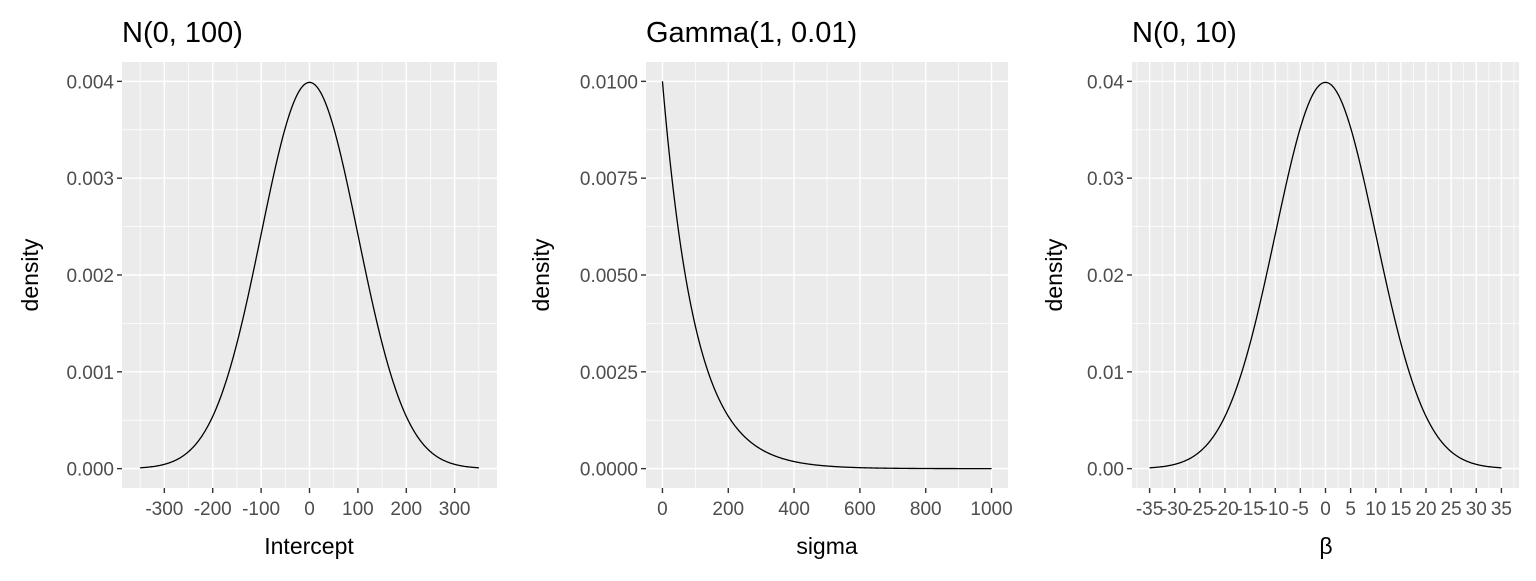  Describe the element at coordinates (90, 82) in the screenshot. I see `y-tick-label: 0.004` at that location.